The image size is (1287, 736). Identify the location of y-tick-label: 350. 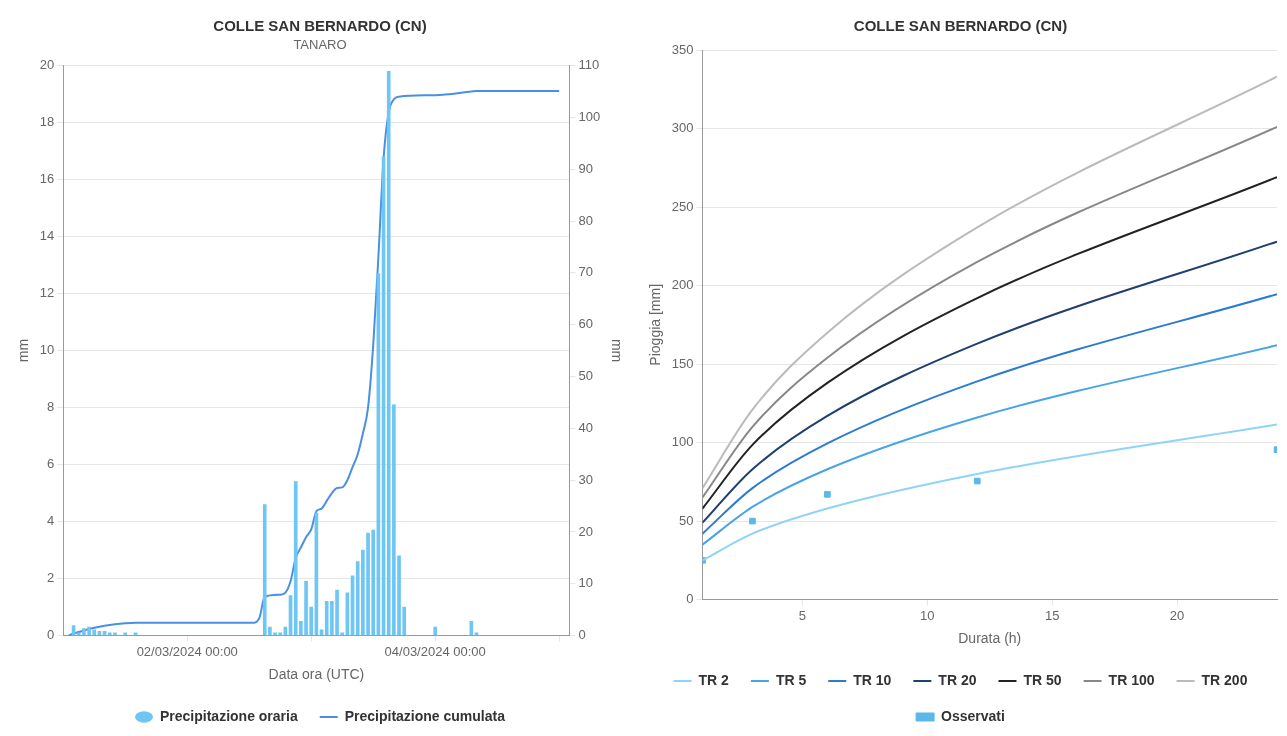
(682, 49).